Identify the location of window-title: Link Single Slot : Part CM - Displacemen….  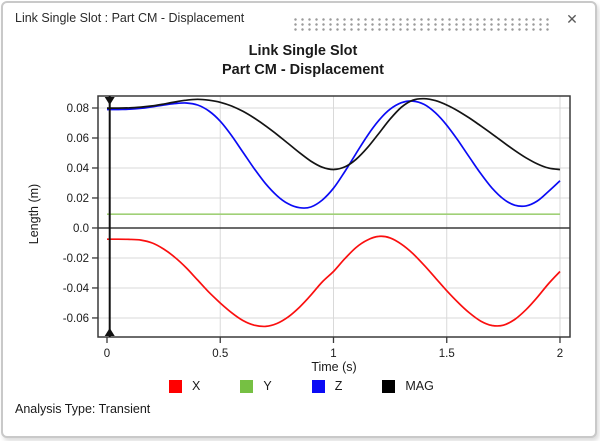
(130, 18).